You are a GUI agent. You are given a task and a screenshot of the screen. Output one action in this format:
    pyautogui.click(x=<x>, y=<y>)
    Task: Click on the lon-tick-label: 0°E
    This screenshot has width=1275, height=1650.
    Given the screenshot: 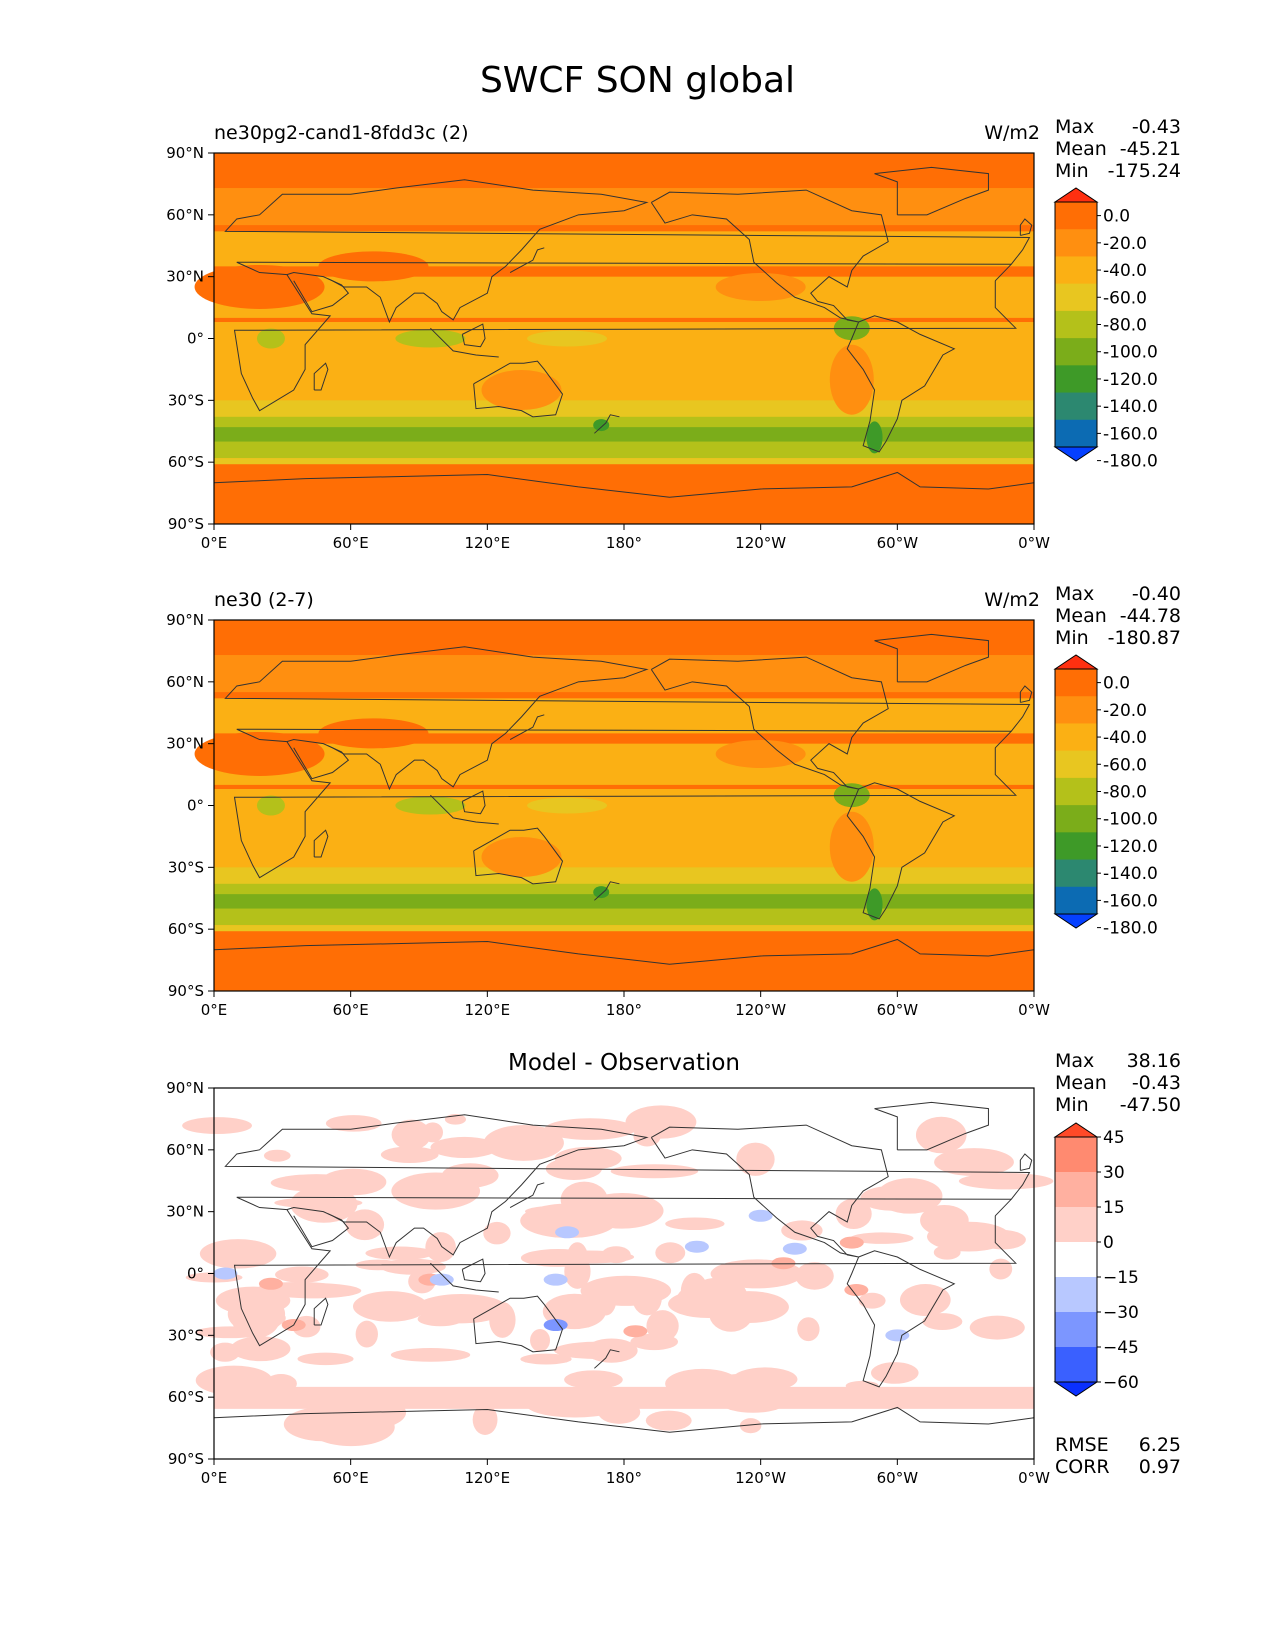 What is the action you would take?
    pyautogui.click(x=214, y=1478)
    